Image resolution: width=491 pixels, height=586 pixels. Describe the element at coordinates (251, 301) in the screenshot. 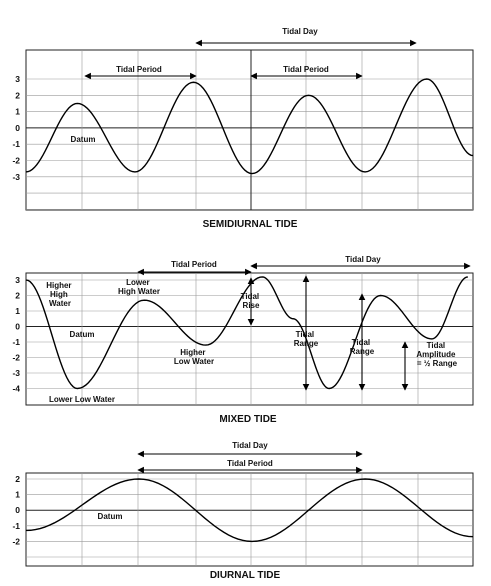

I see `mixed-tidal-rise-label: Tidal Rise` at that location.